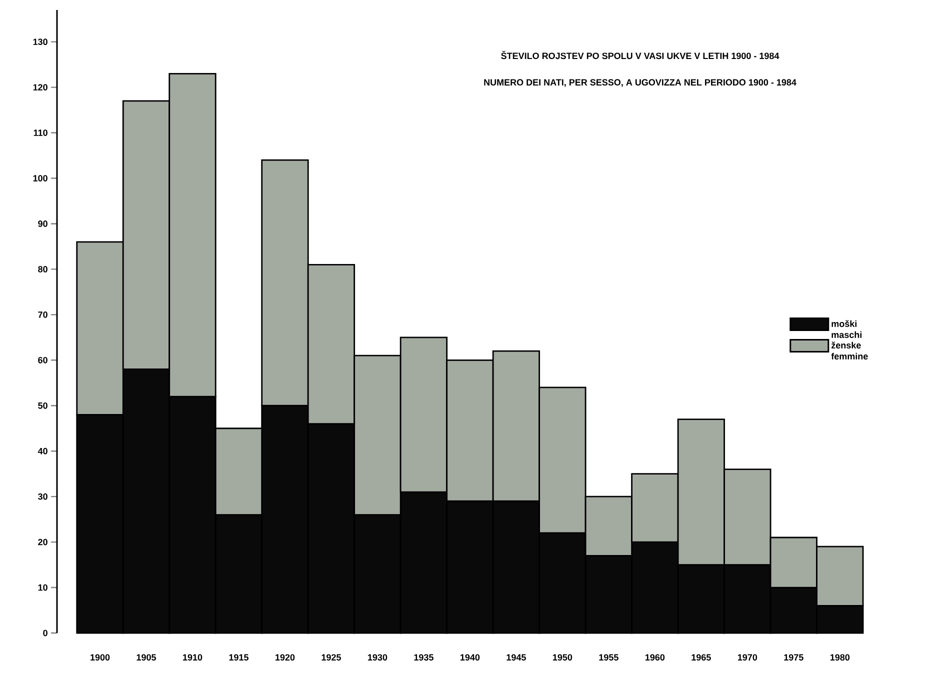 The height and width of the screenshot is (676, 952). Describe the element at coordinates (701, 657) in the screenshot. I see `x-tick-label: 1965` at that location.